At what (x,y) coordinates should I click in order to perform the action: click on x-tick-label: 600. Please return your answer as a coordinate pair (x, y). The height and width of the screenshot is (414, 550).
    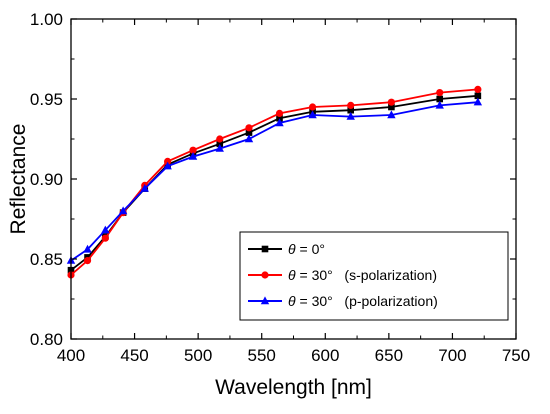
    Looking at the image, I should click on (325, 355).